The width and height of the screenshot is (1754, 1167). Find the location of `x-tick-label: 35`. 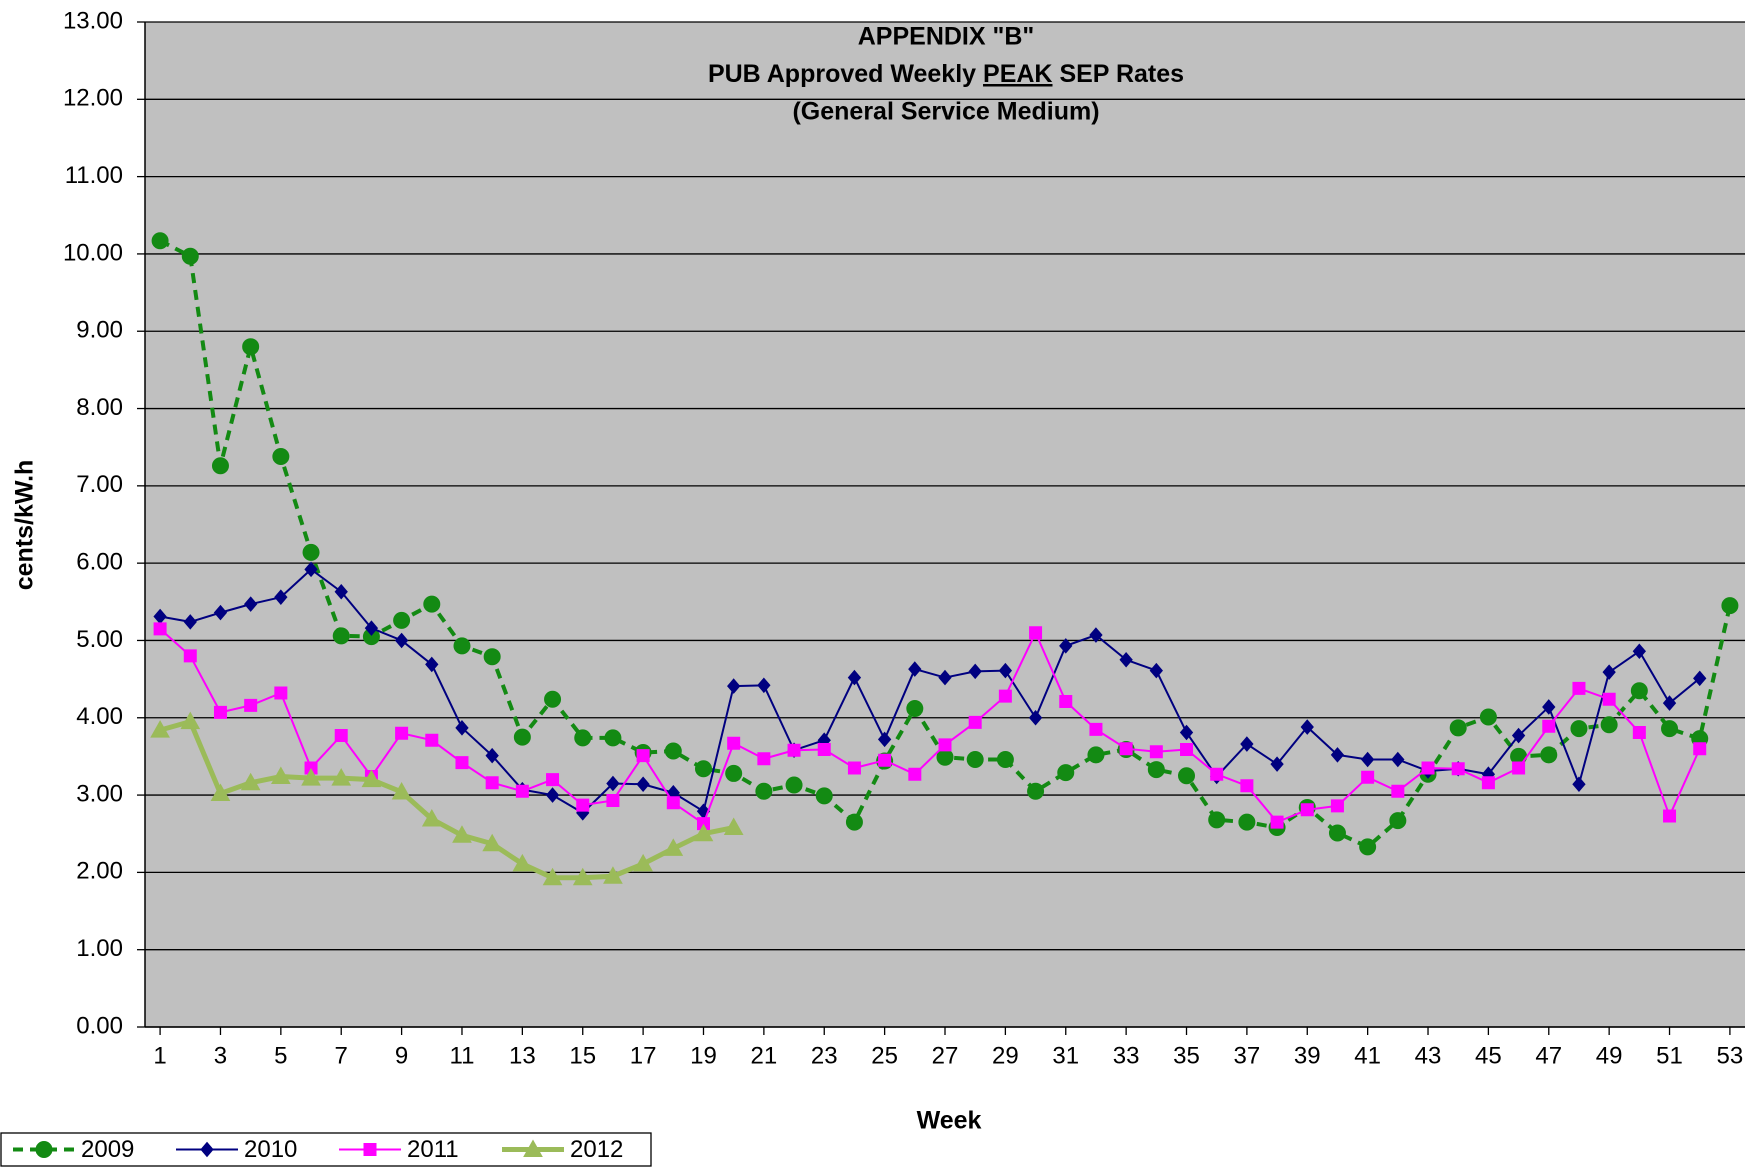

x-tick-label: 35 is located at coordinates (1186, 1055).